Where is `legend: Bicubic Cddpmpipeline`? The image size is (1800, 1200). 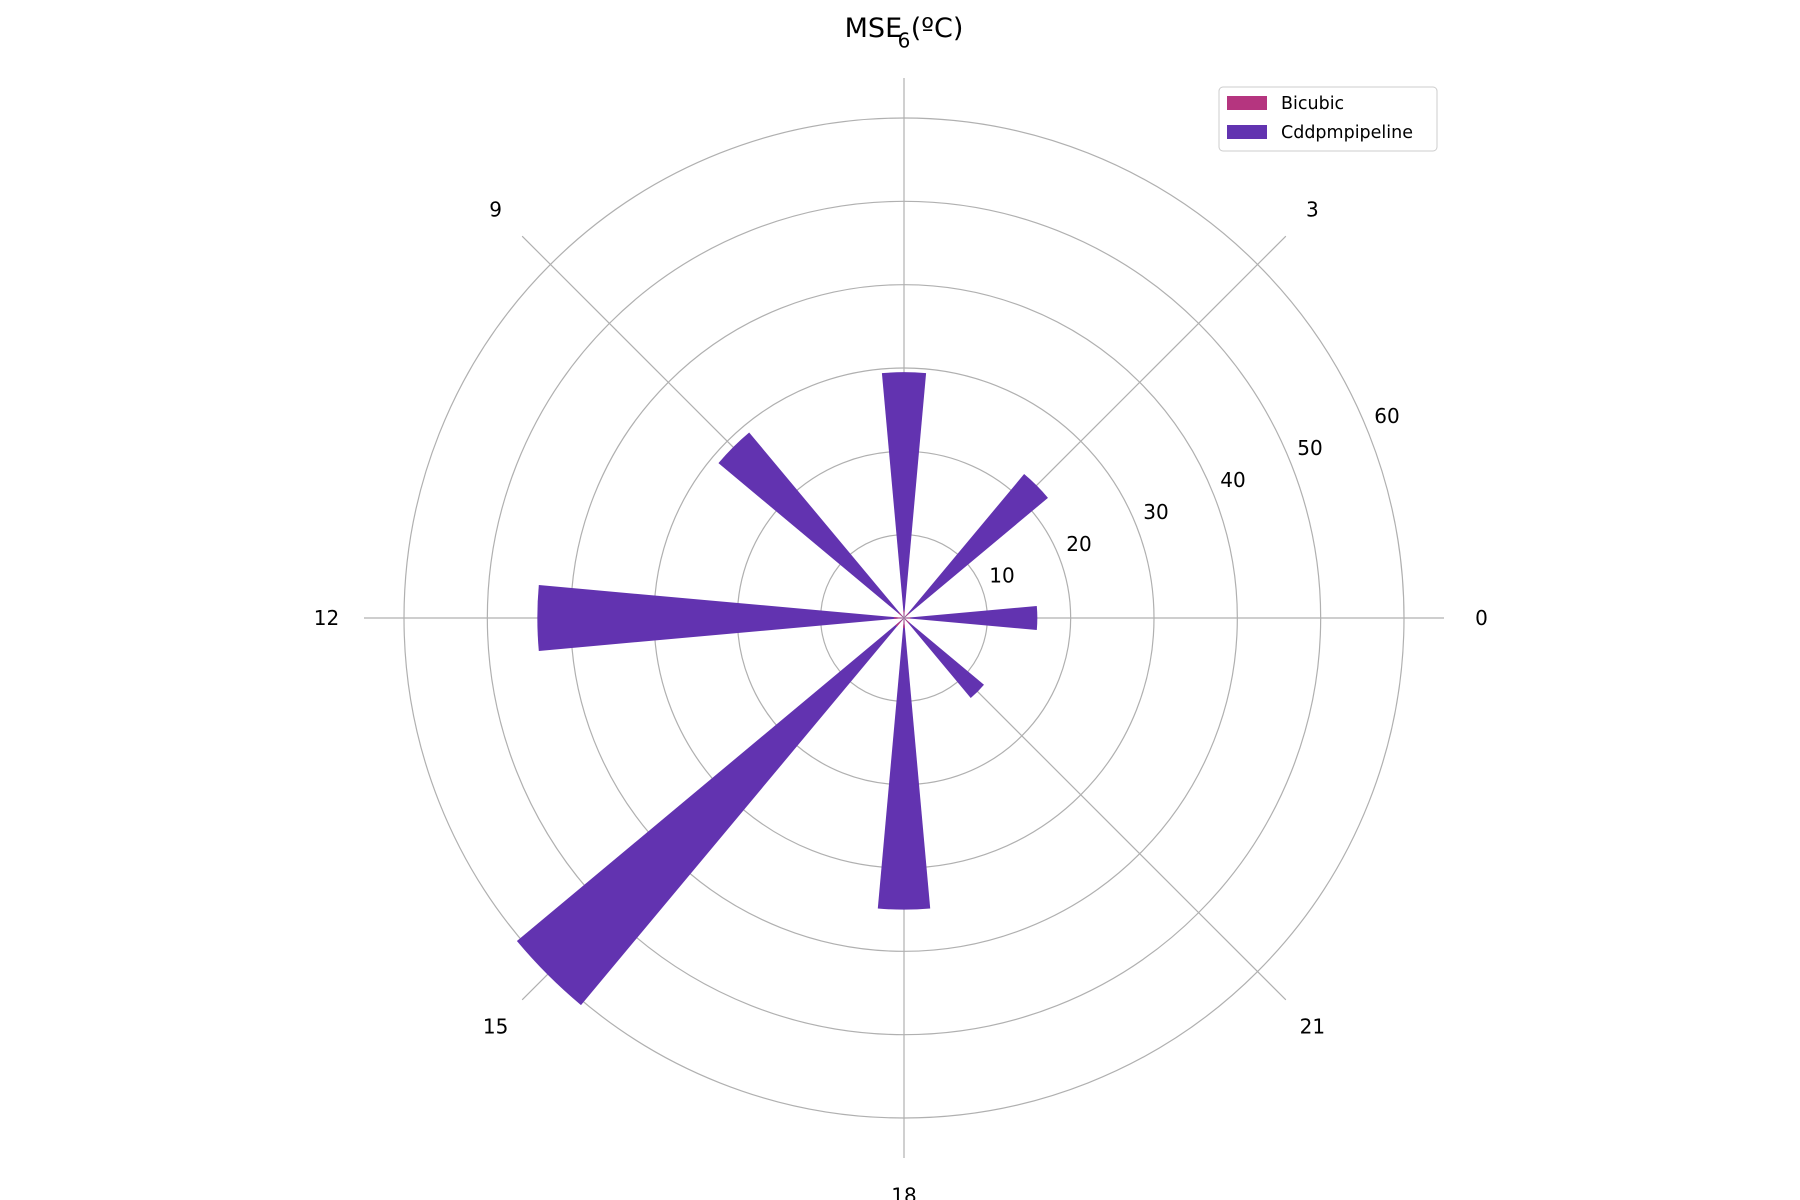
legend: Bicubic Cddpmpipeline is located at coordinates (1328, 119).